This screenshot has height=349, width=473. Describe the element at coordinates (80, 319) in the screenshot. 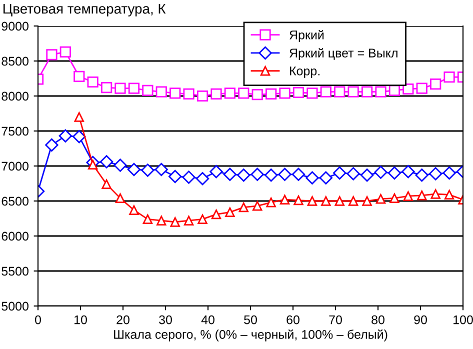

I see `x-tick-label: 10` at that location.